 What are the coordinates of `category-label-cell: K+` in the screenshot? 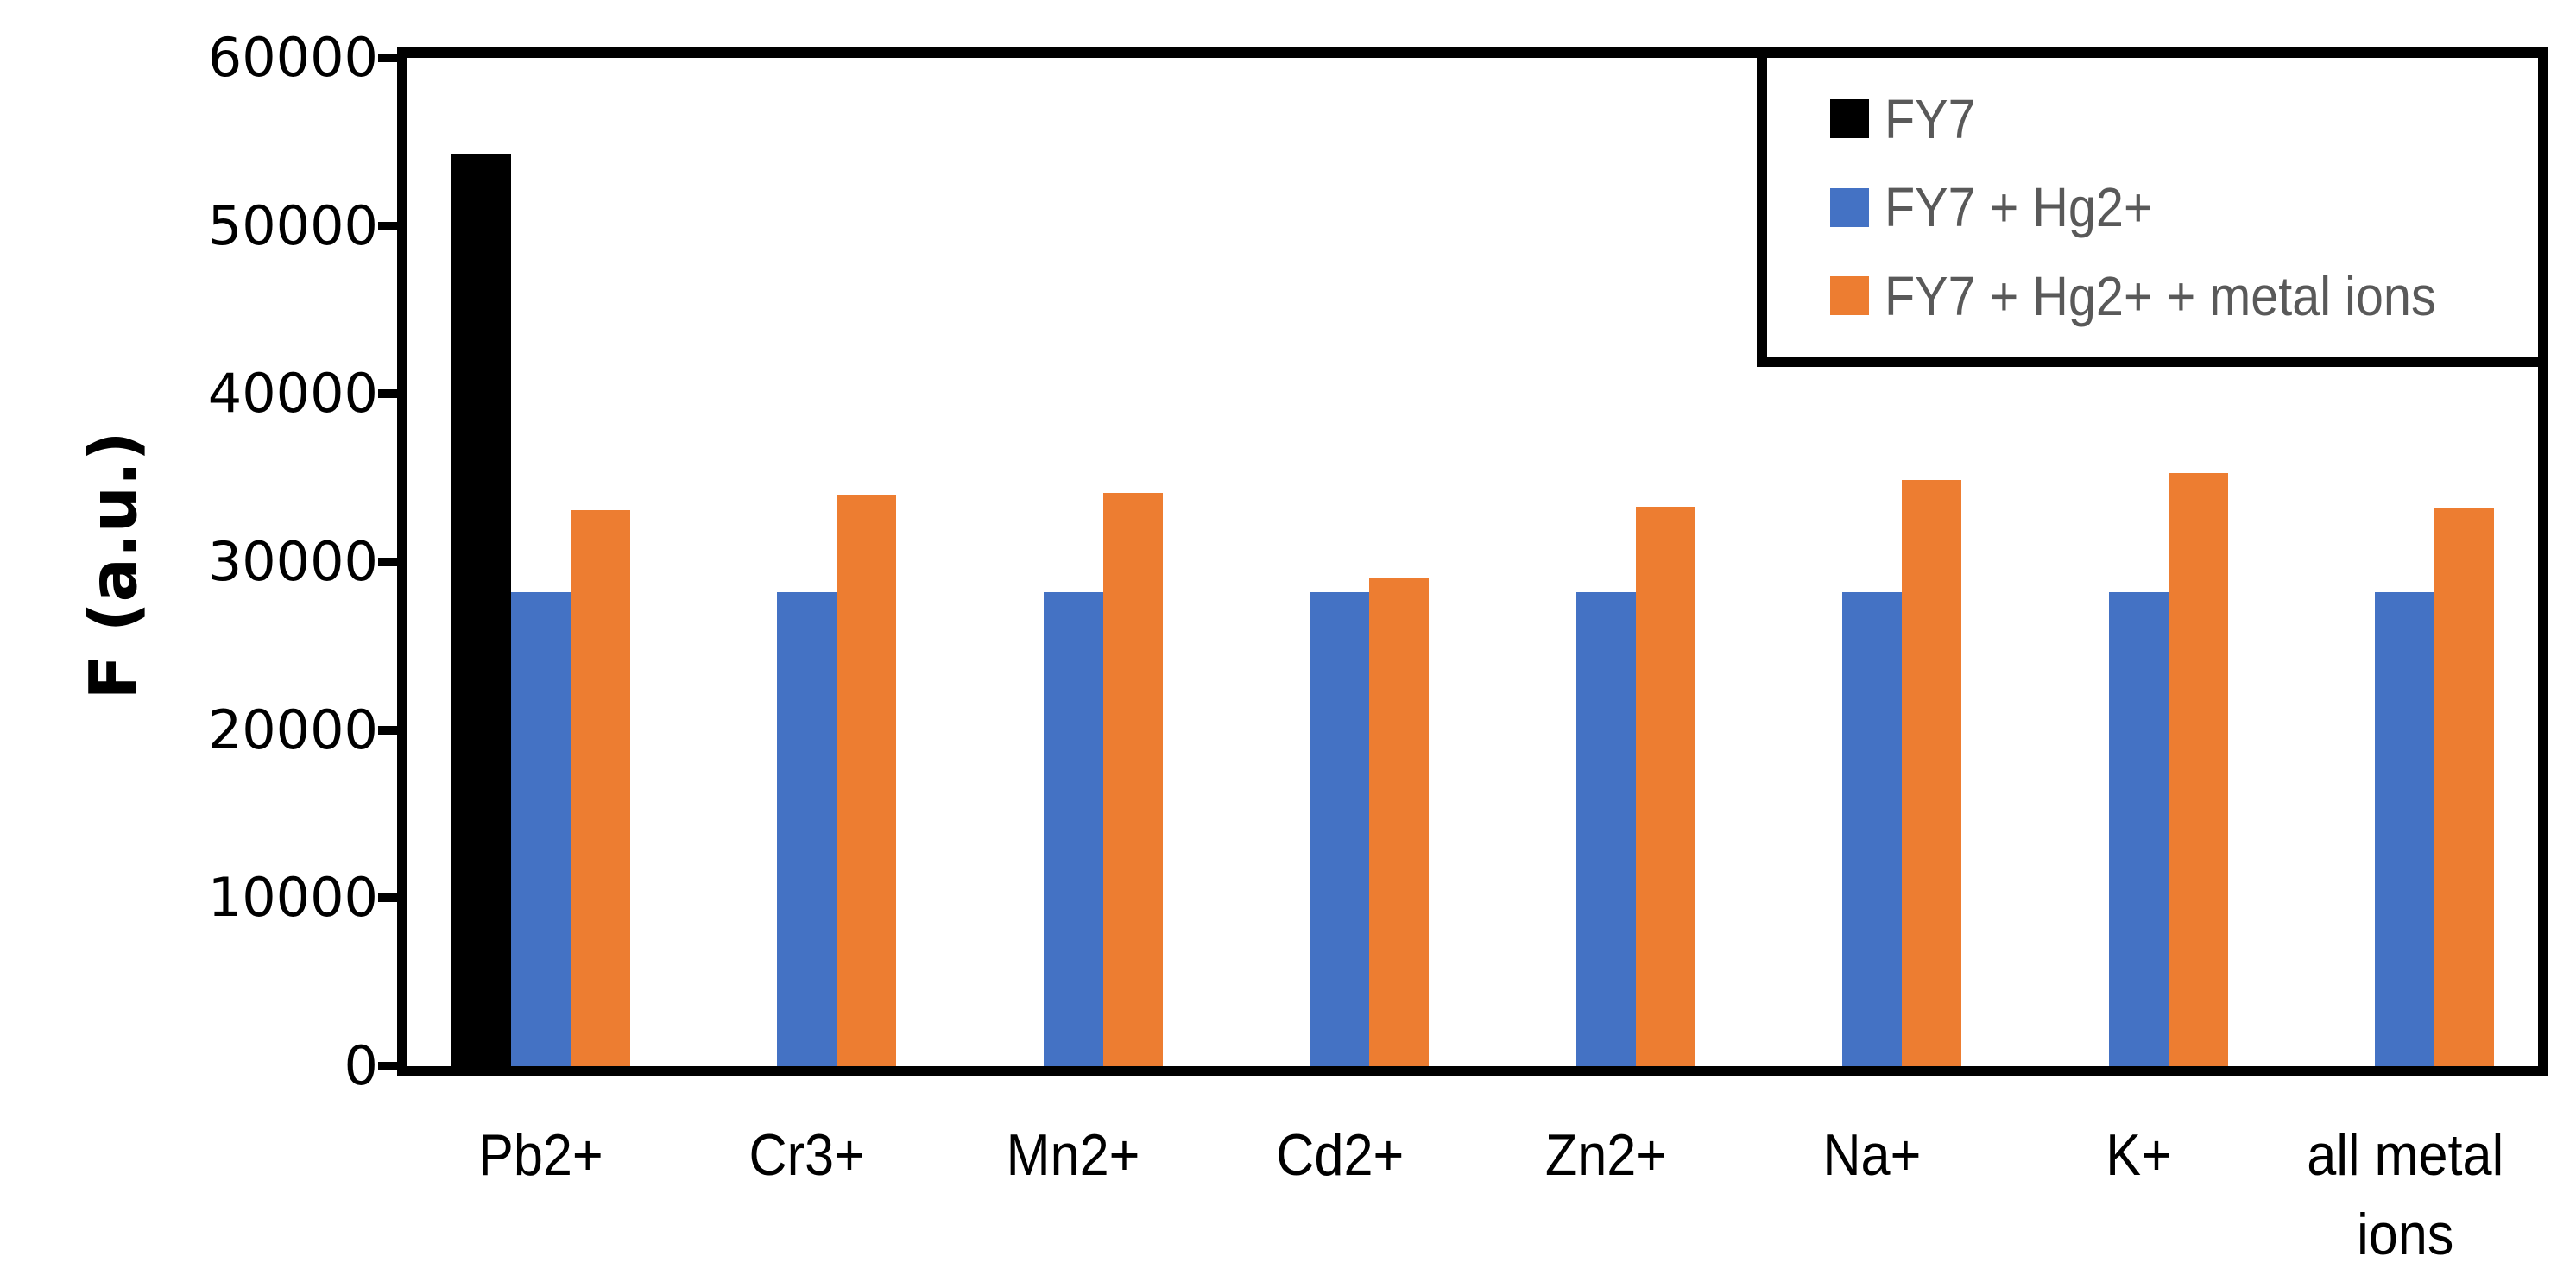 It's located at (2138, 1155).